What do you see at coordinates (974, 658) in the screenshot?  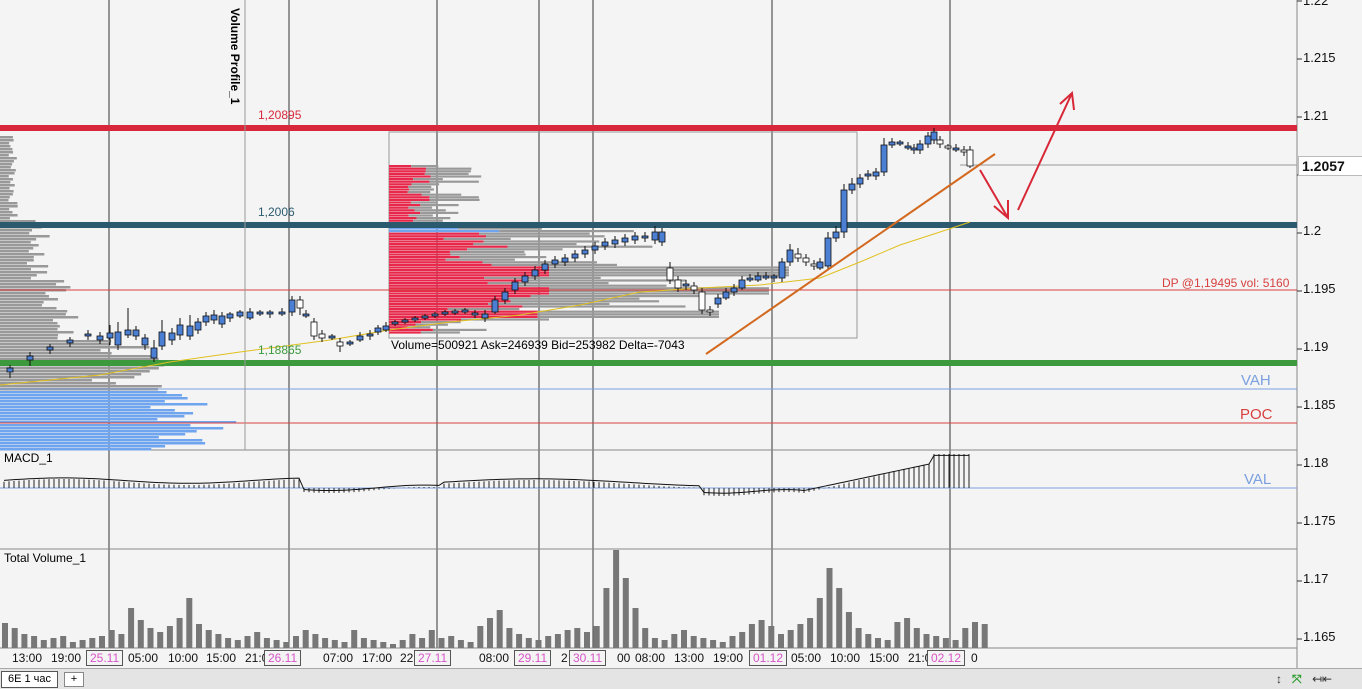 I see `time-label: 0` at bounding box center [974, 658].